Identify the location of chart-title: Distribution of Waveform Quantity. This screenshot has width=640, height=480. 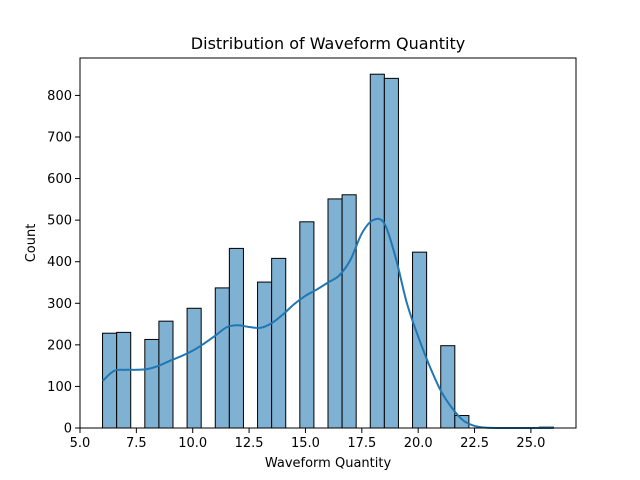
(328, 43).